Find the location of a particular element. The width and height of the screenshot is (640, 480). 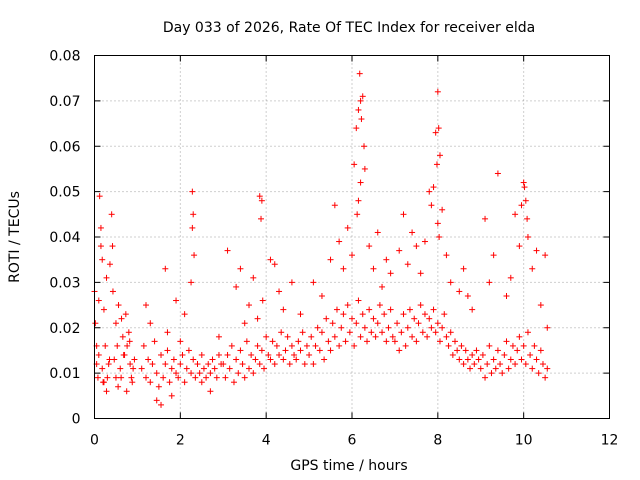

y-tick-label: 0.01 is located at coordinates (64, 374).